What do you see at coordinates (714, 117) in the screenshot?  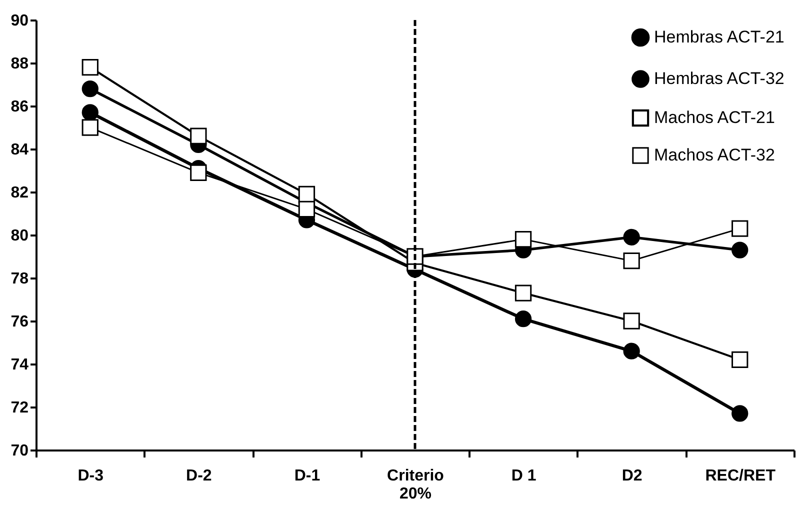 I see `legend-label: Machos ACT-21` at bounding box center [714, 117].